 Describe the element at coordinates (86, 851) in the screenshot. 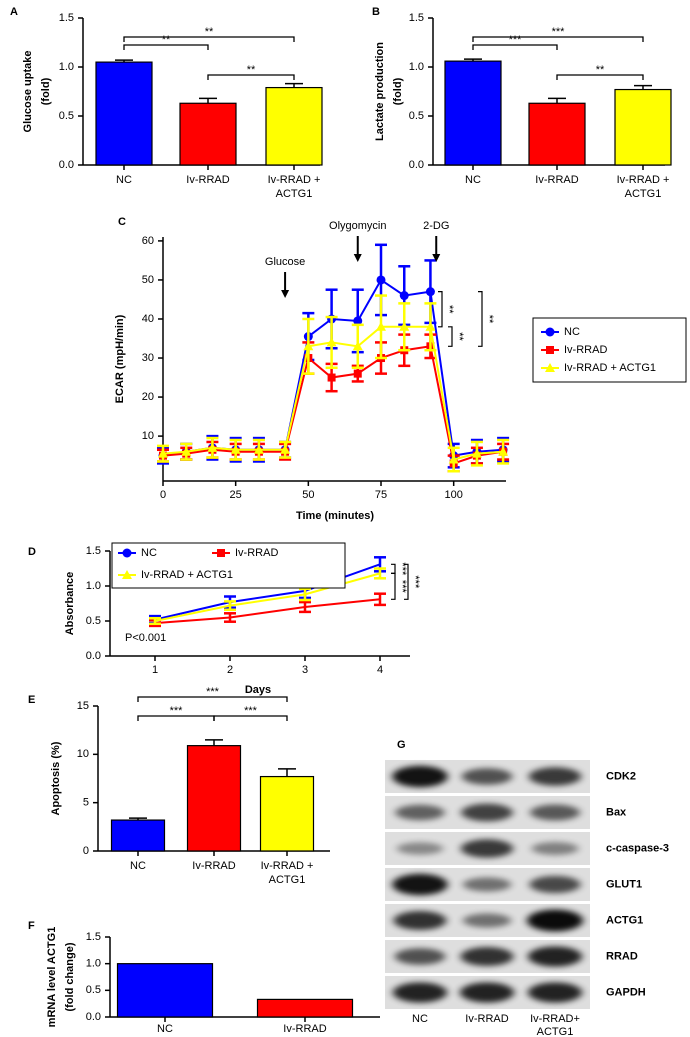

I see `y-tick-label: 0` at that location.